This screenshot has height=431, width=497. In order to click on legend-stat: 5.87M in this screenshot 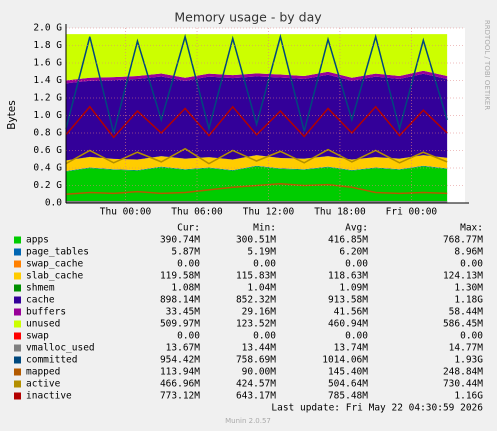, I will do `click(185, 252)`.